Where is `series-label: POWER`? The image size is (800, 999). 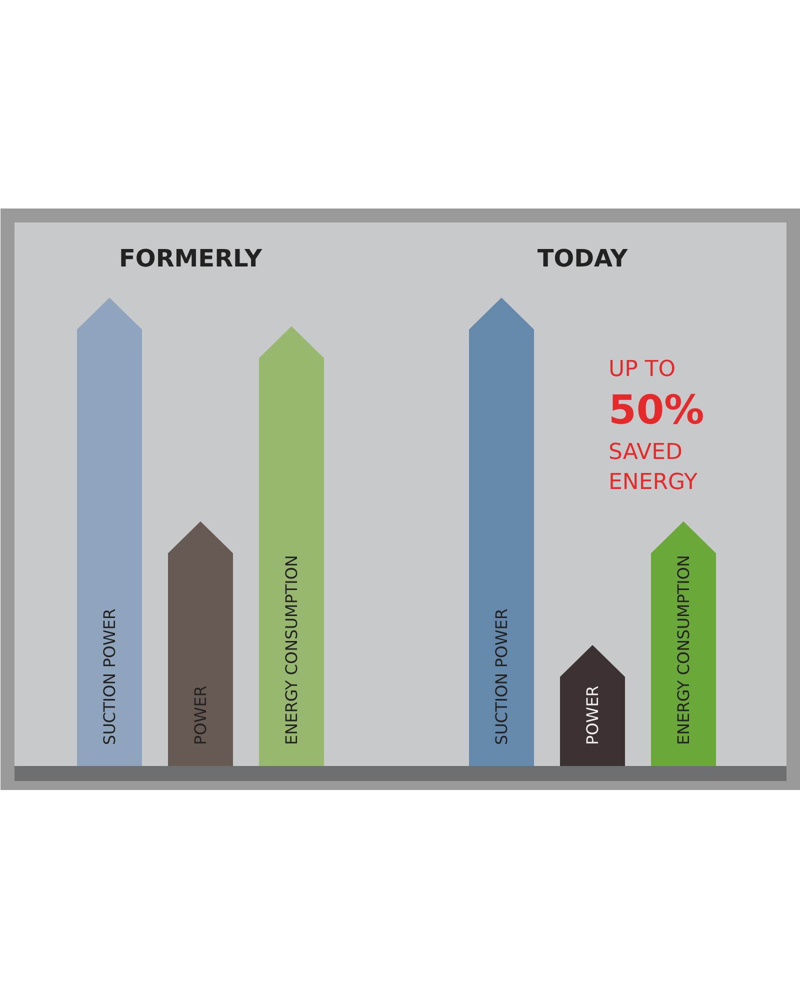
series-label: POWER is located at coordinates (592, 715).